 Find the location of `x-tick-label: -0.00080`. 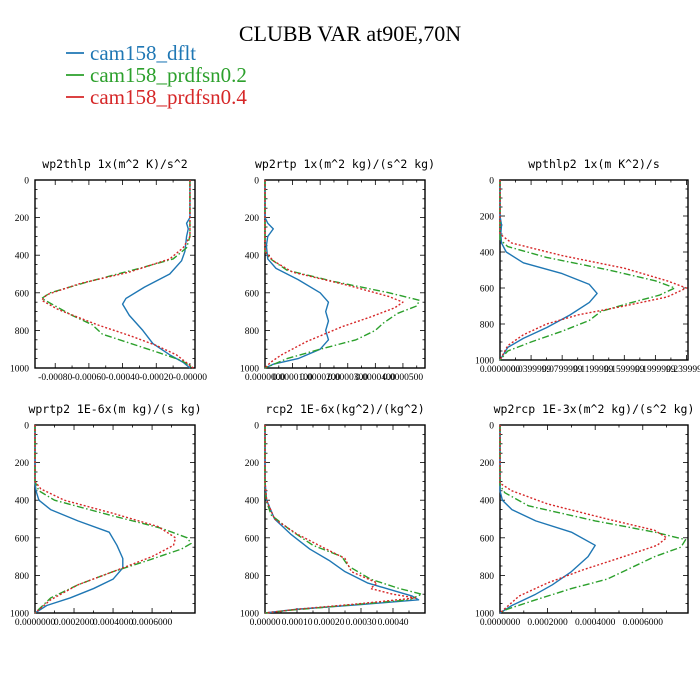

x-tick-label: -0.00080 is located at coordinates (55, 378).